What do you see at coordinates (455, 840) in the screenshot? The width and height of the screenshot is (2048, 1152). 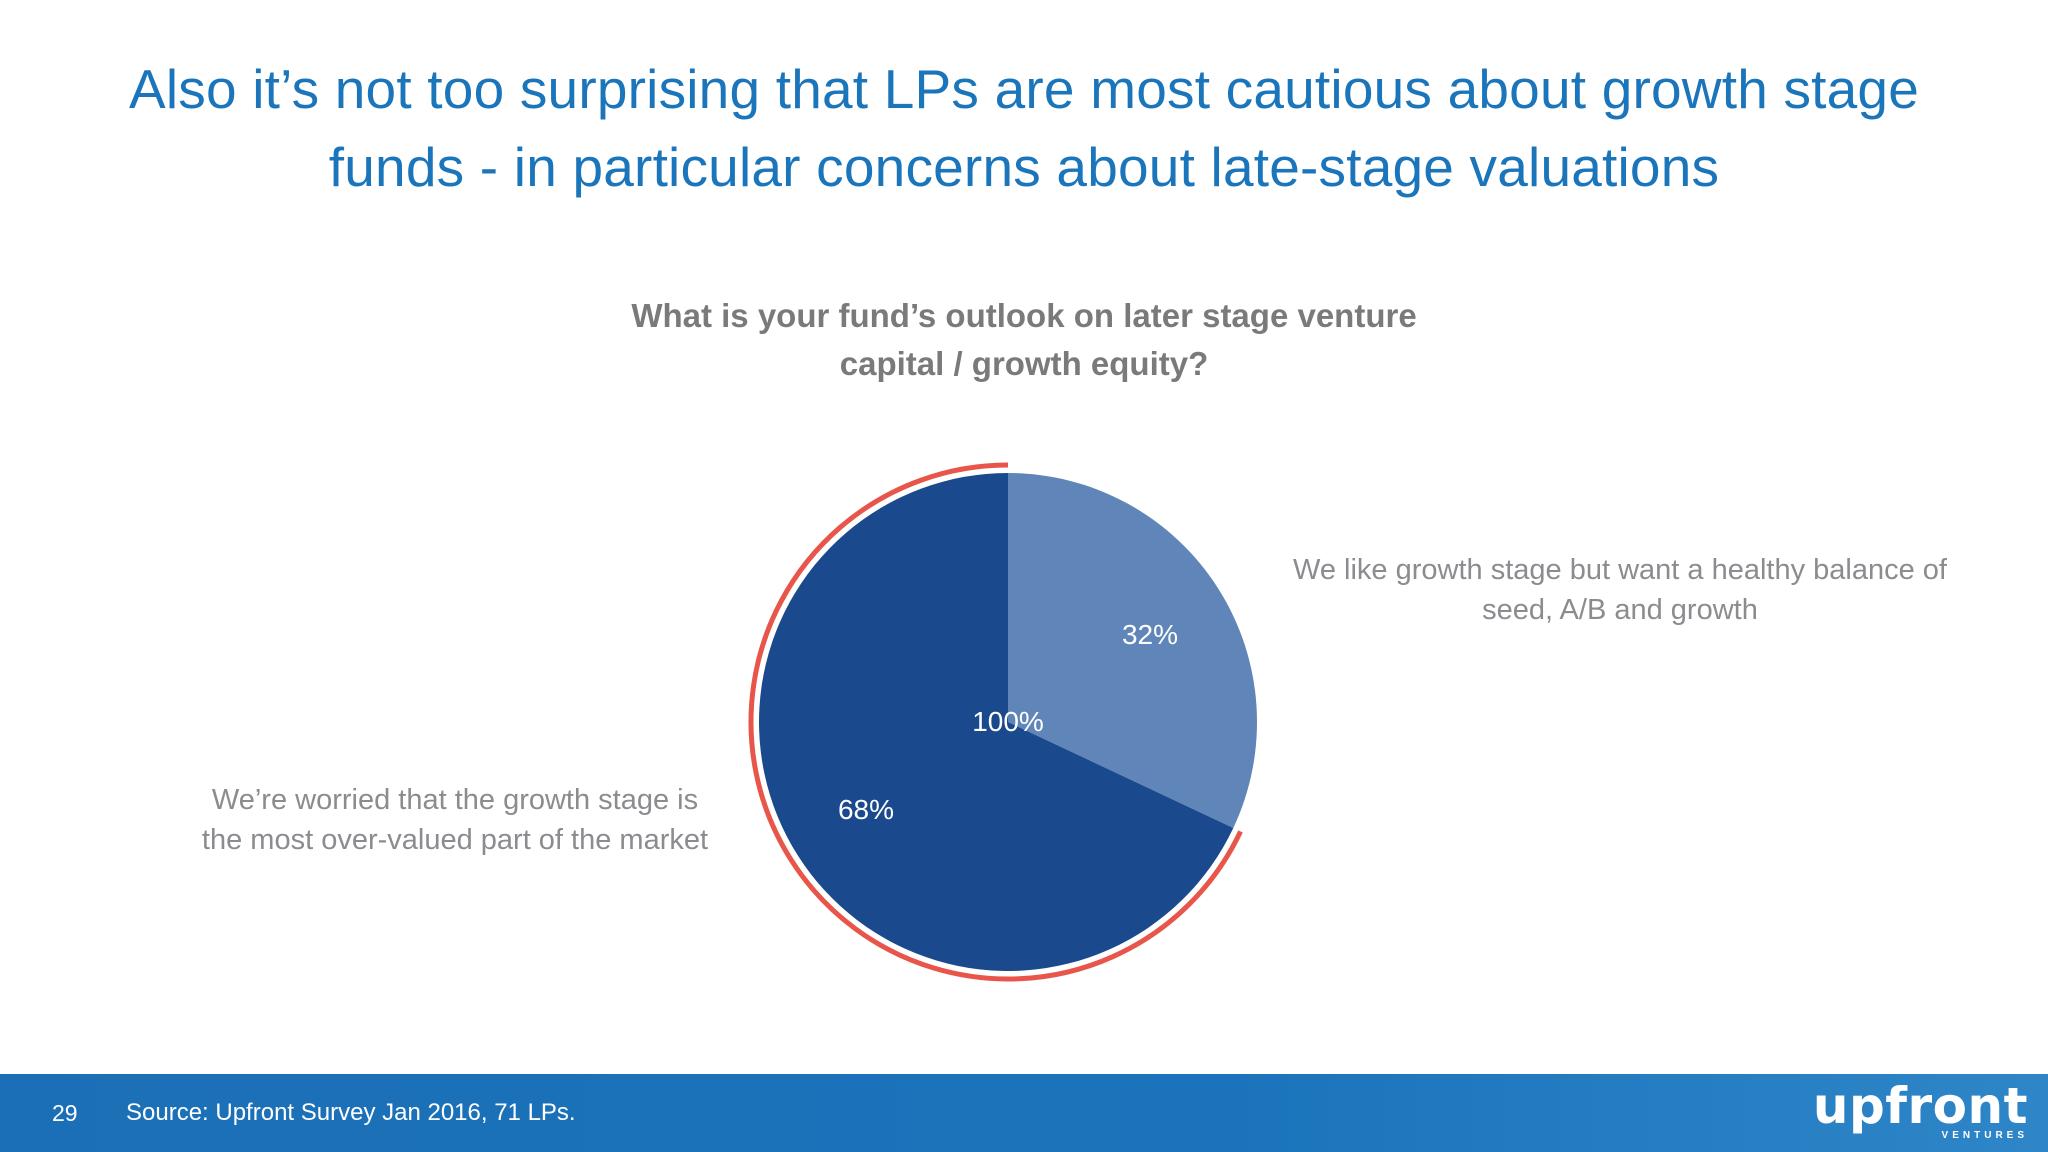 I see `callout-over-valued-line-2: the most over-valued part of the market` at bounding box center [455, 840].